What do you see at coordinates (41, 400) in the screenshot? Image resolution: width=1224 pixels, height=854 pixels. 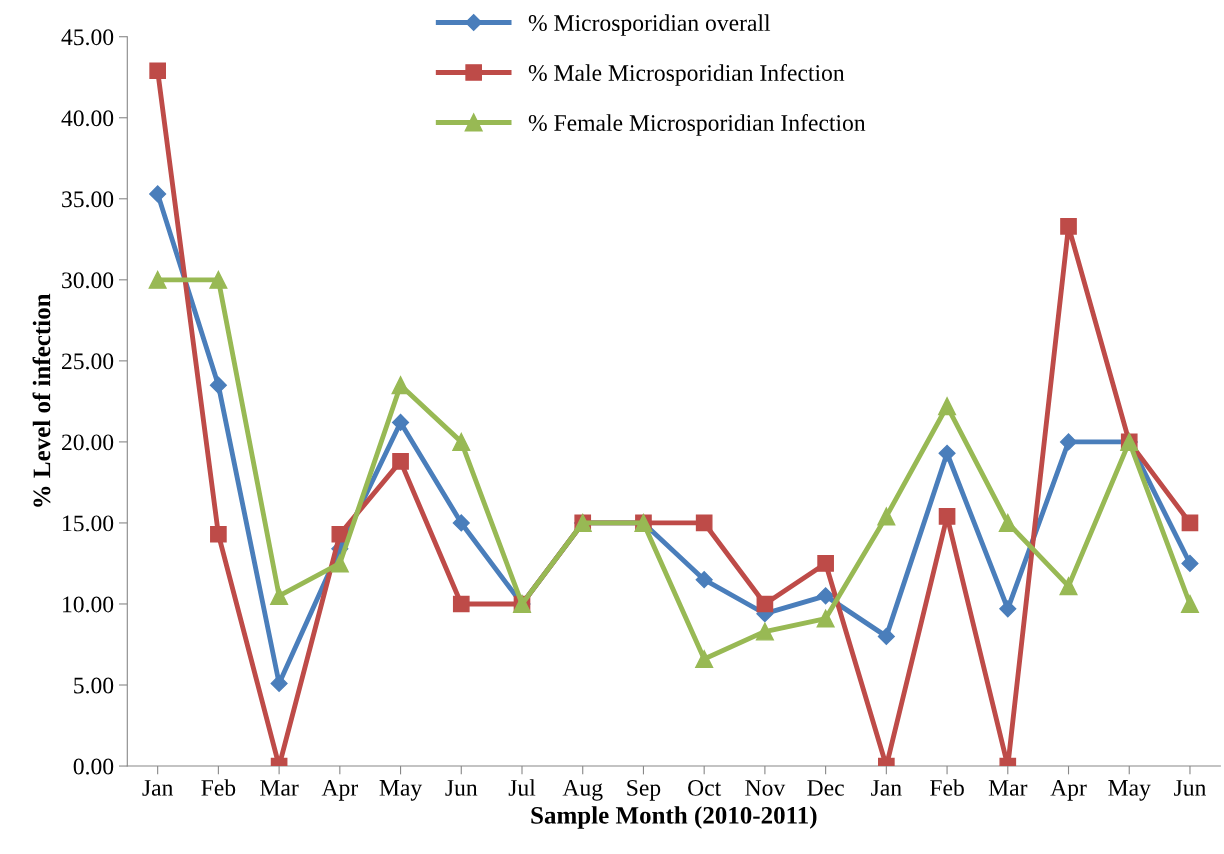 I see `y-axis-title: % Level of infection` at bounding box center [41, 400].